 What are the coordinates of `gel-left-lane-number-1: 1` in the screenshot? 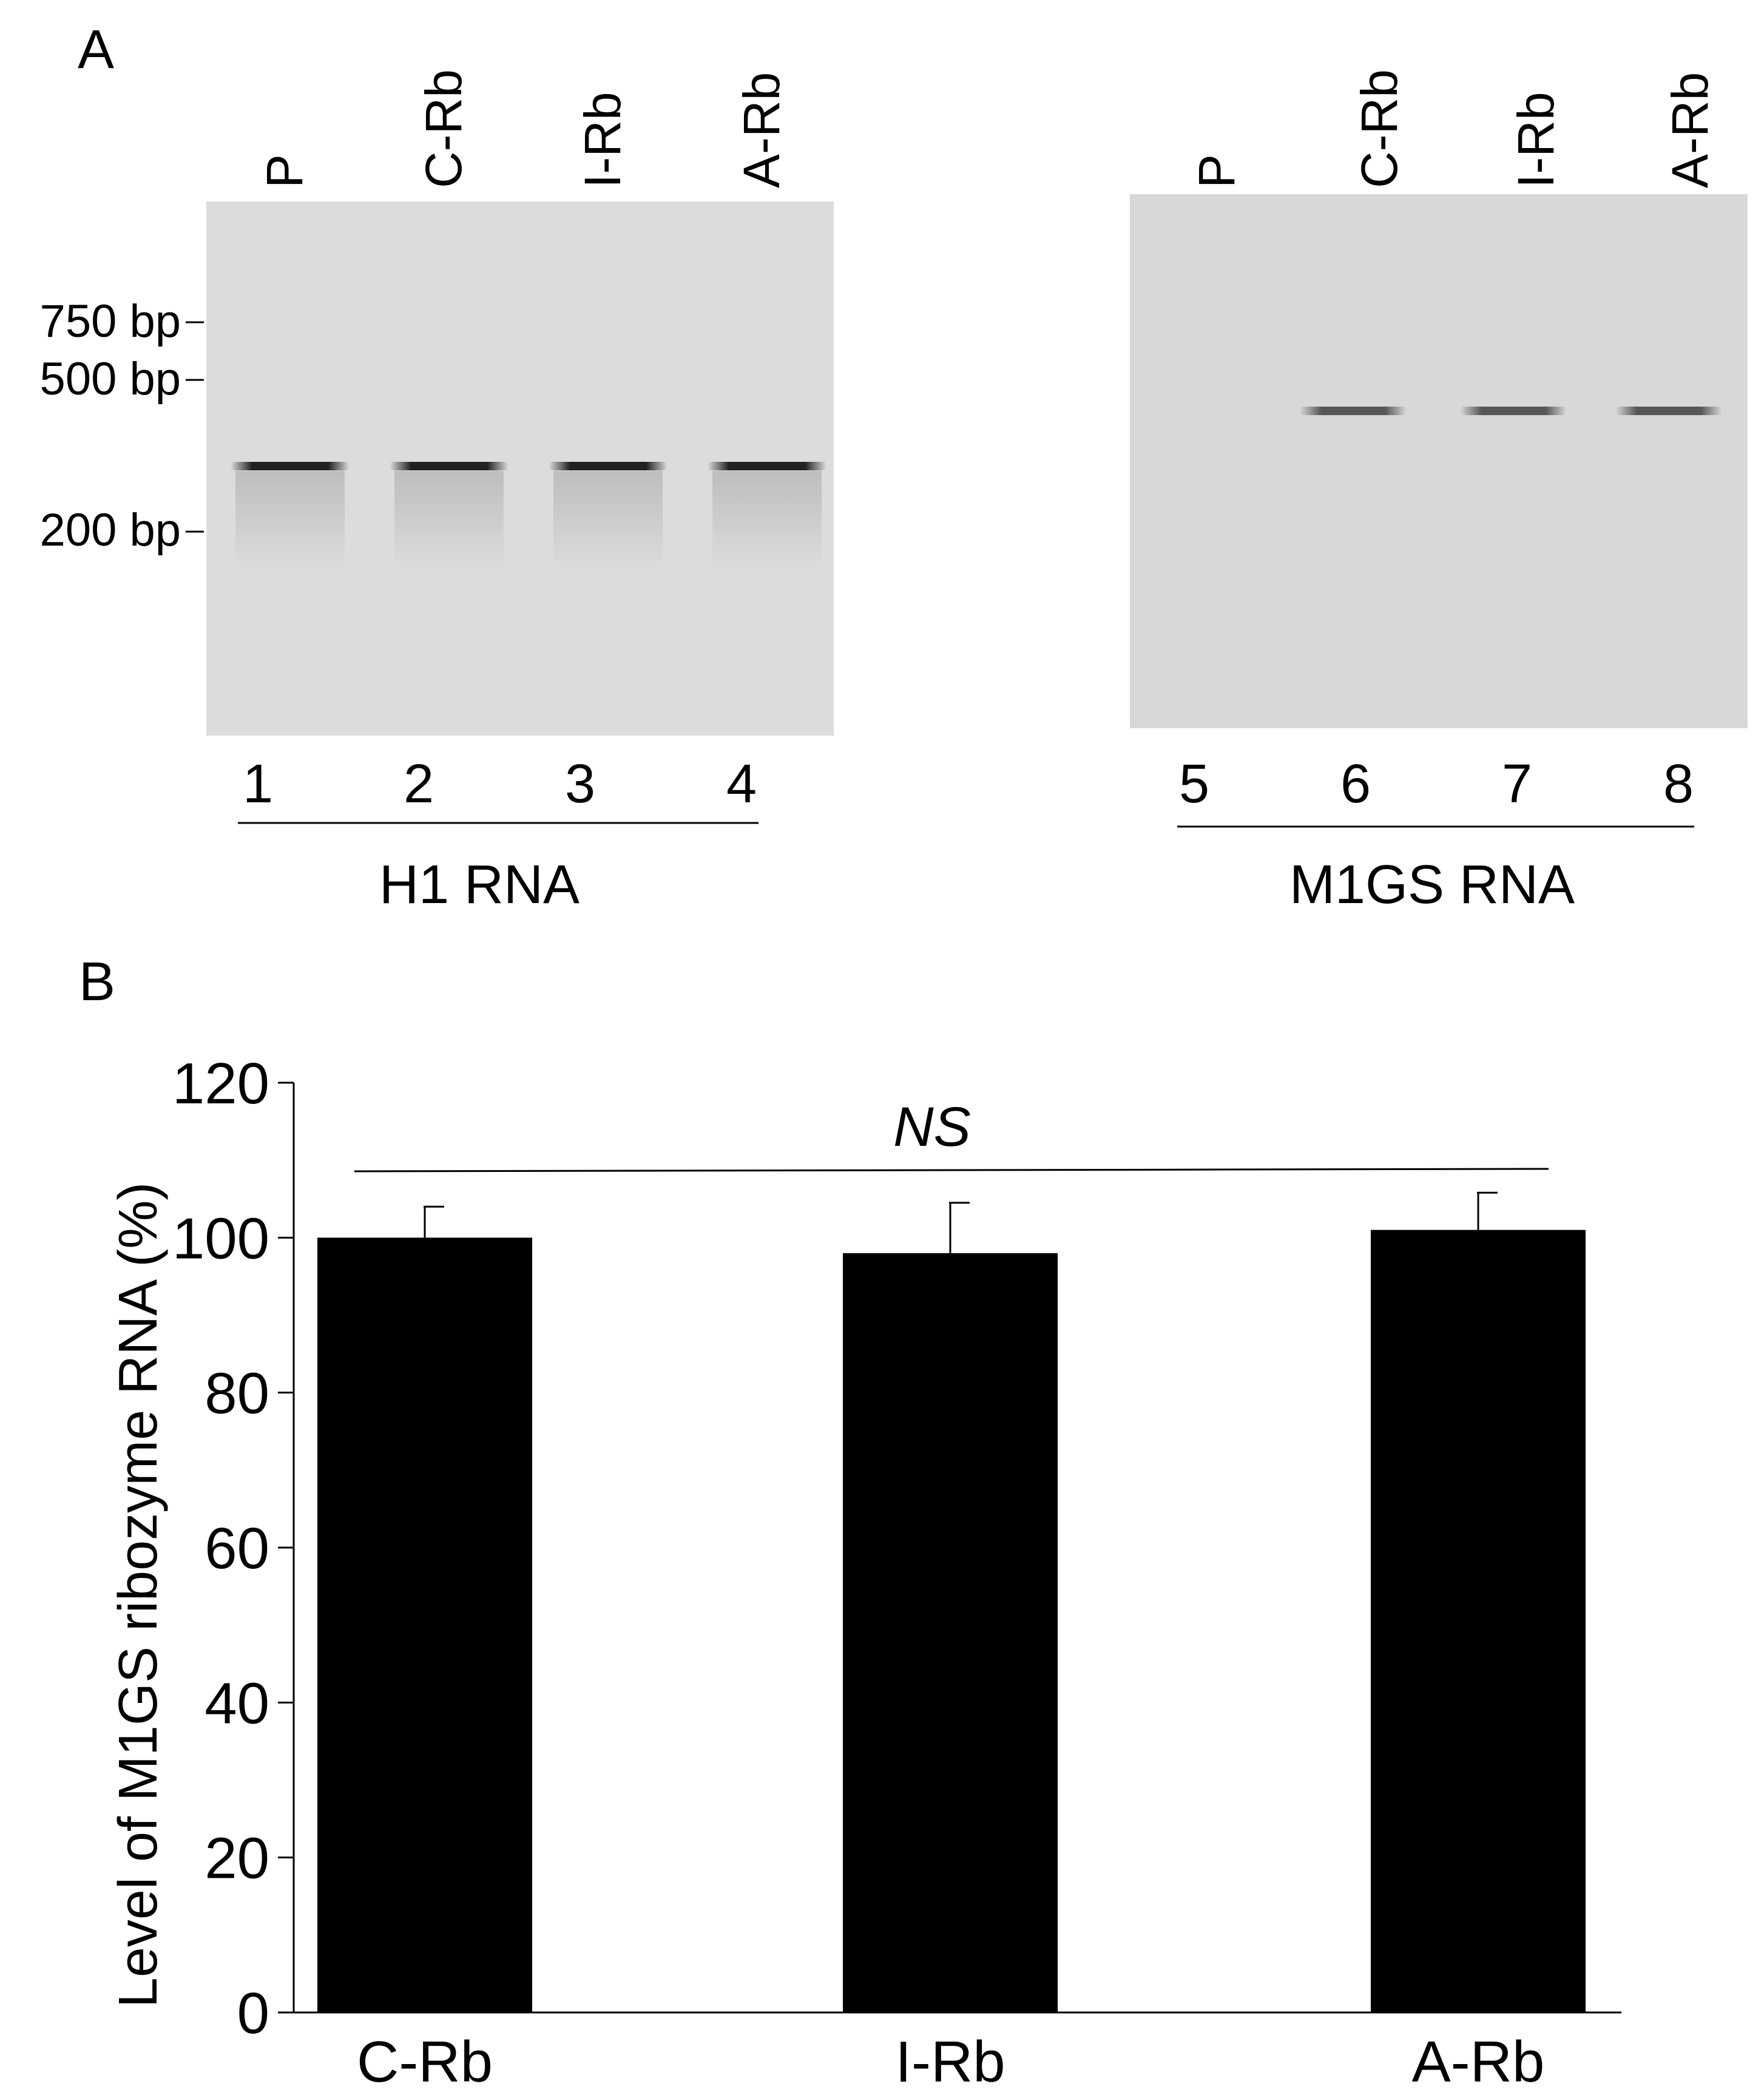 It's located at (258, 784).